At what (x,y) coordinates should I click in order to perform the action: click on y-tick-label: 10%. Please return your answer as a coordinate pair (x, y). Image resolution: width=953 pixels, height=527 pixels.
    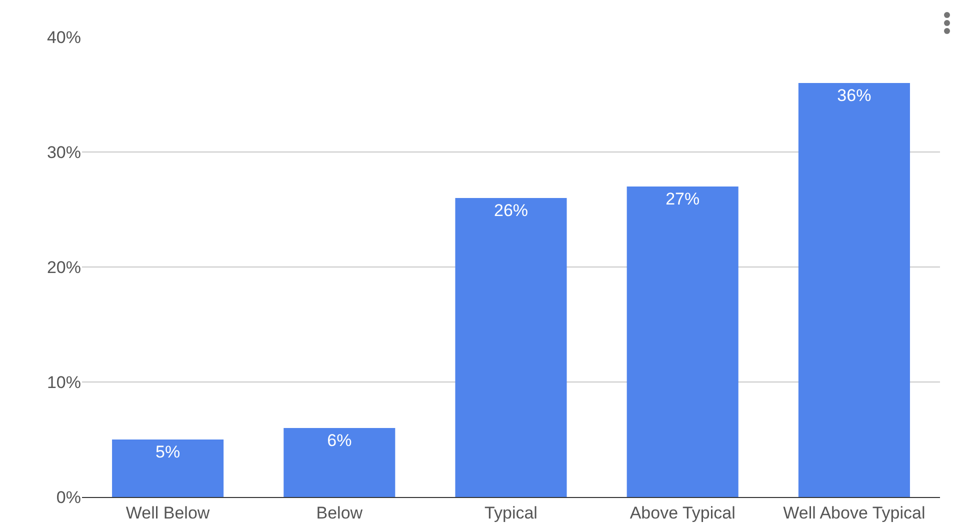
    Looking at the image, I should click on (63, 382).